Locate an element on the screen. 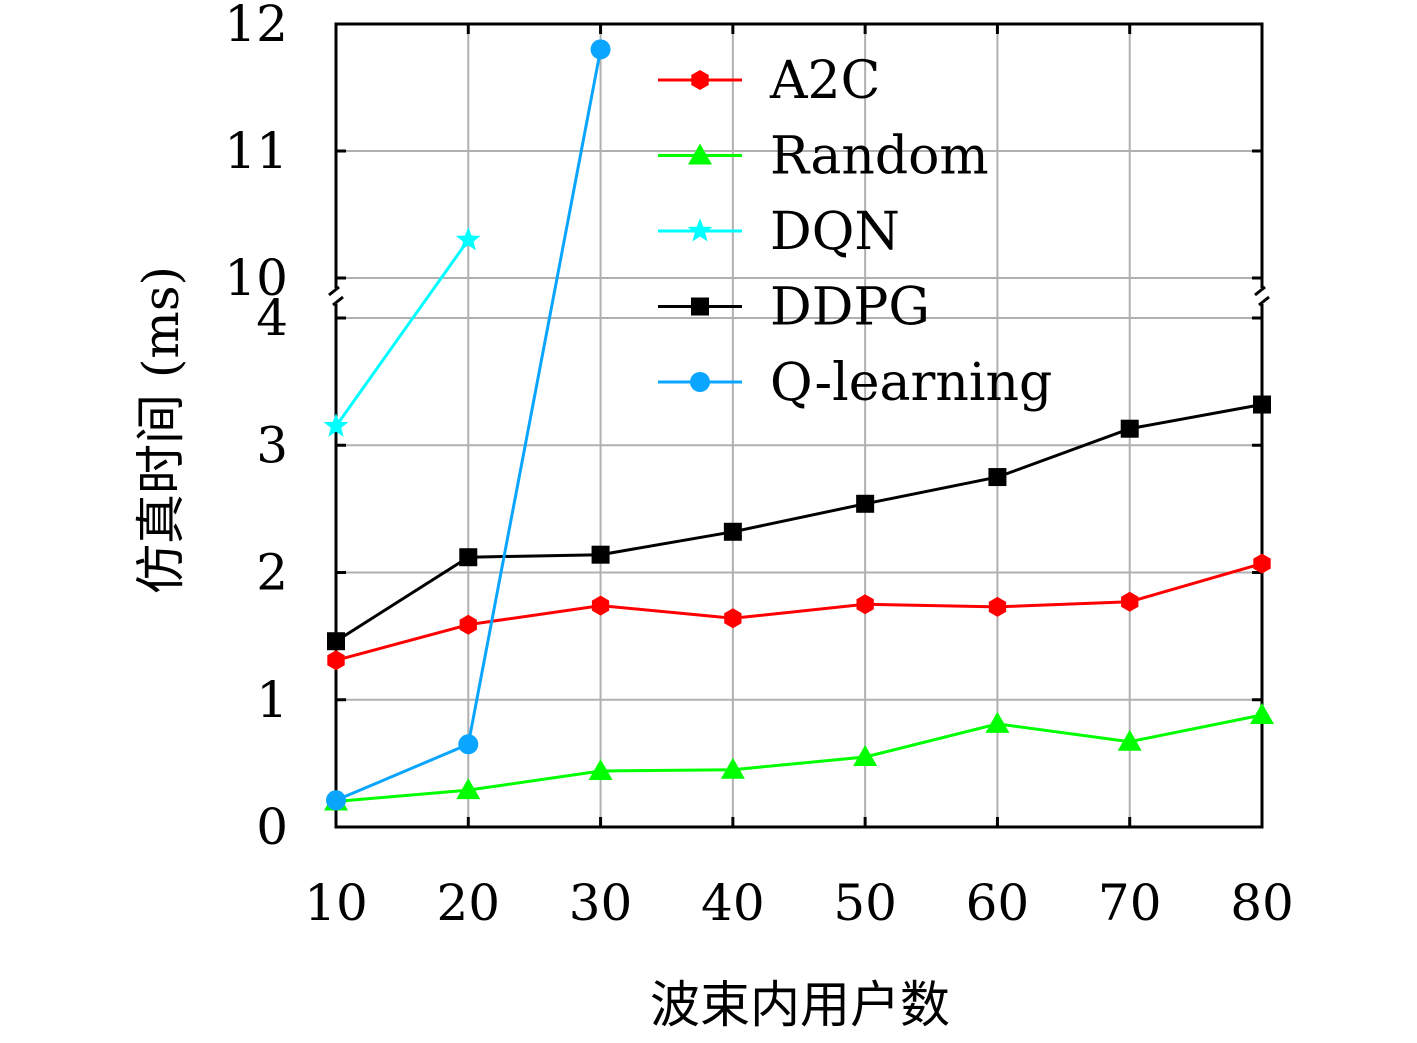 The height and width of the screenshot is (1043, 1417). x-tick-label: 20 is located at coordinates (468, 903).